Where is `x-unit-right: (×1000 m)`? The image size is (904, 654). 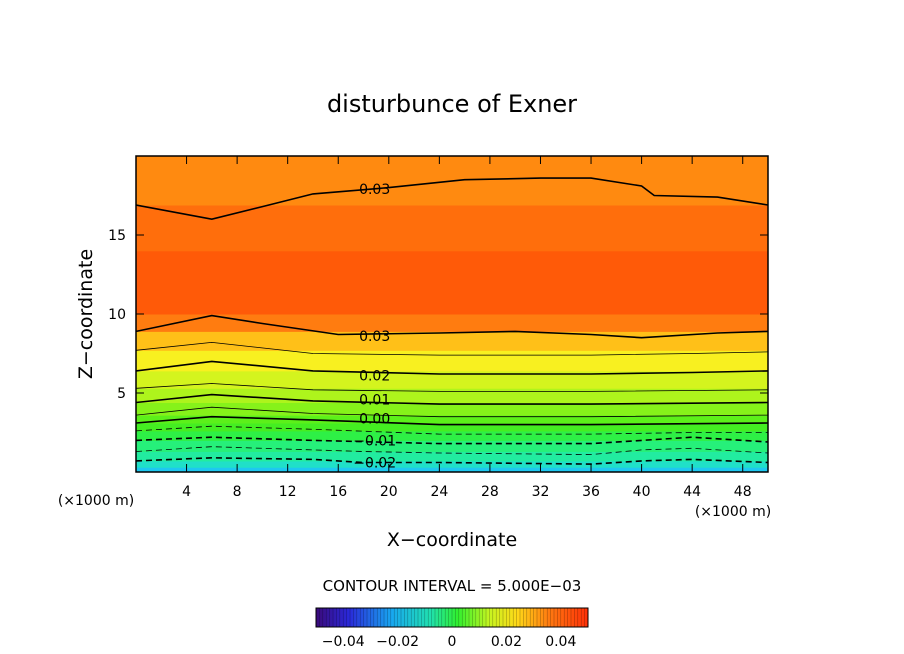
x-unit-right: (×1000 m) is located at coordinates (733, 512).